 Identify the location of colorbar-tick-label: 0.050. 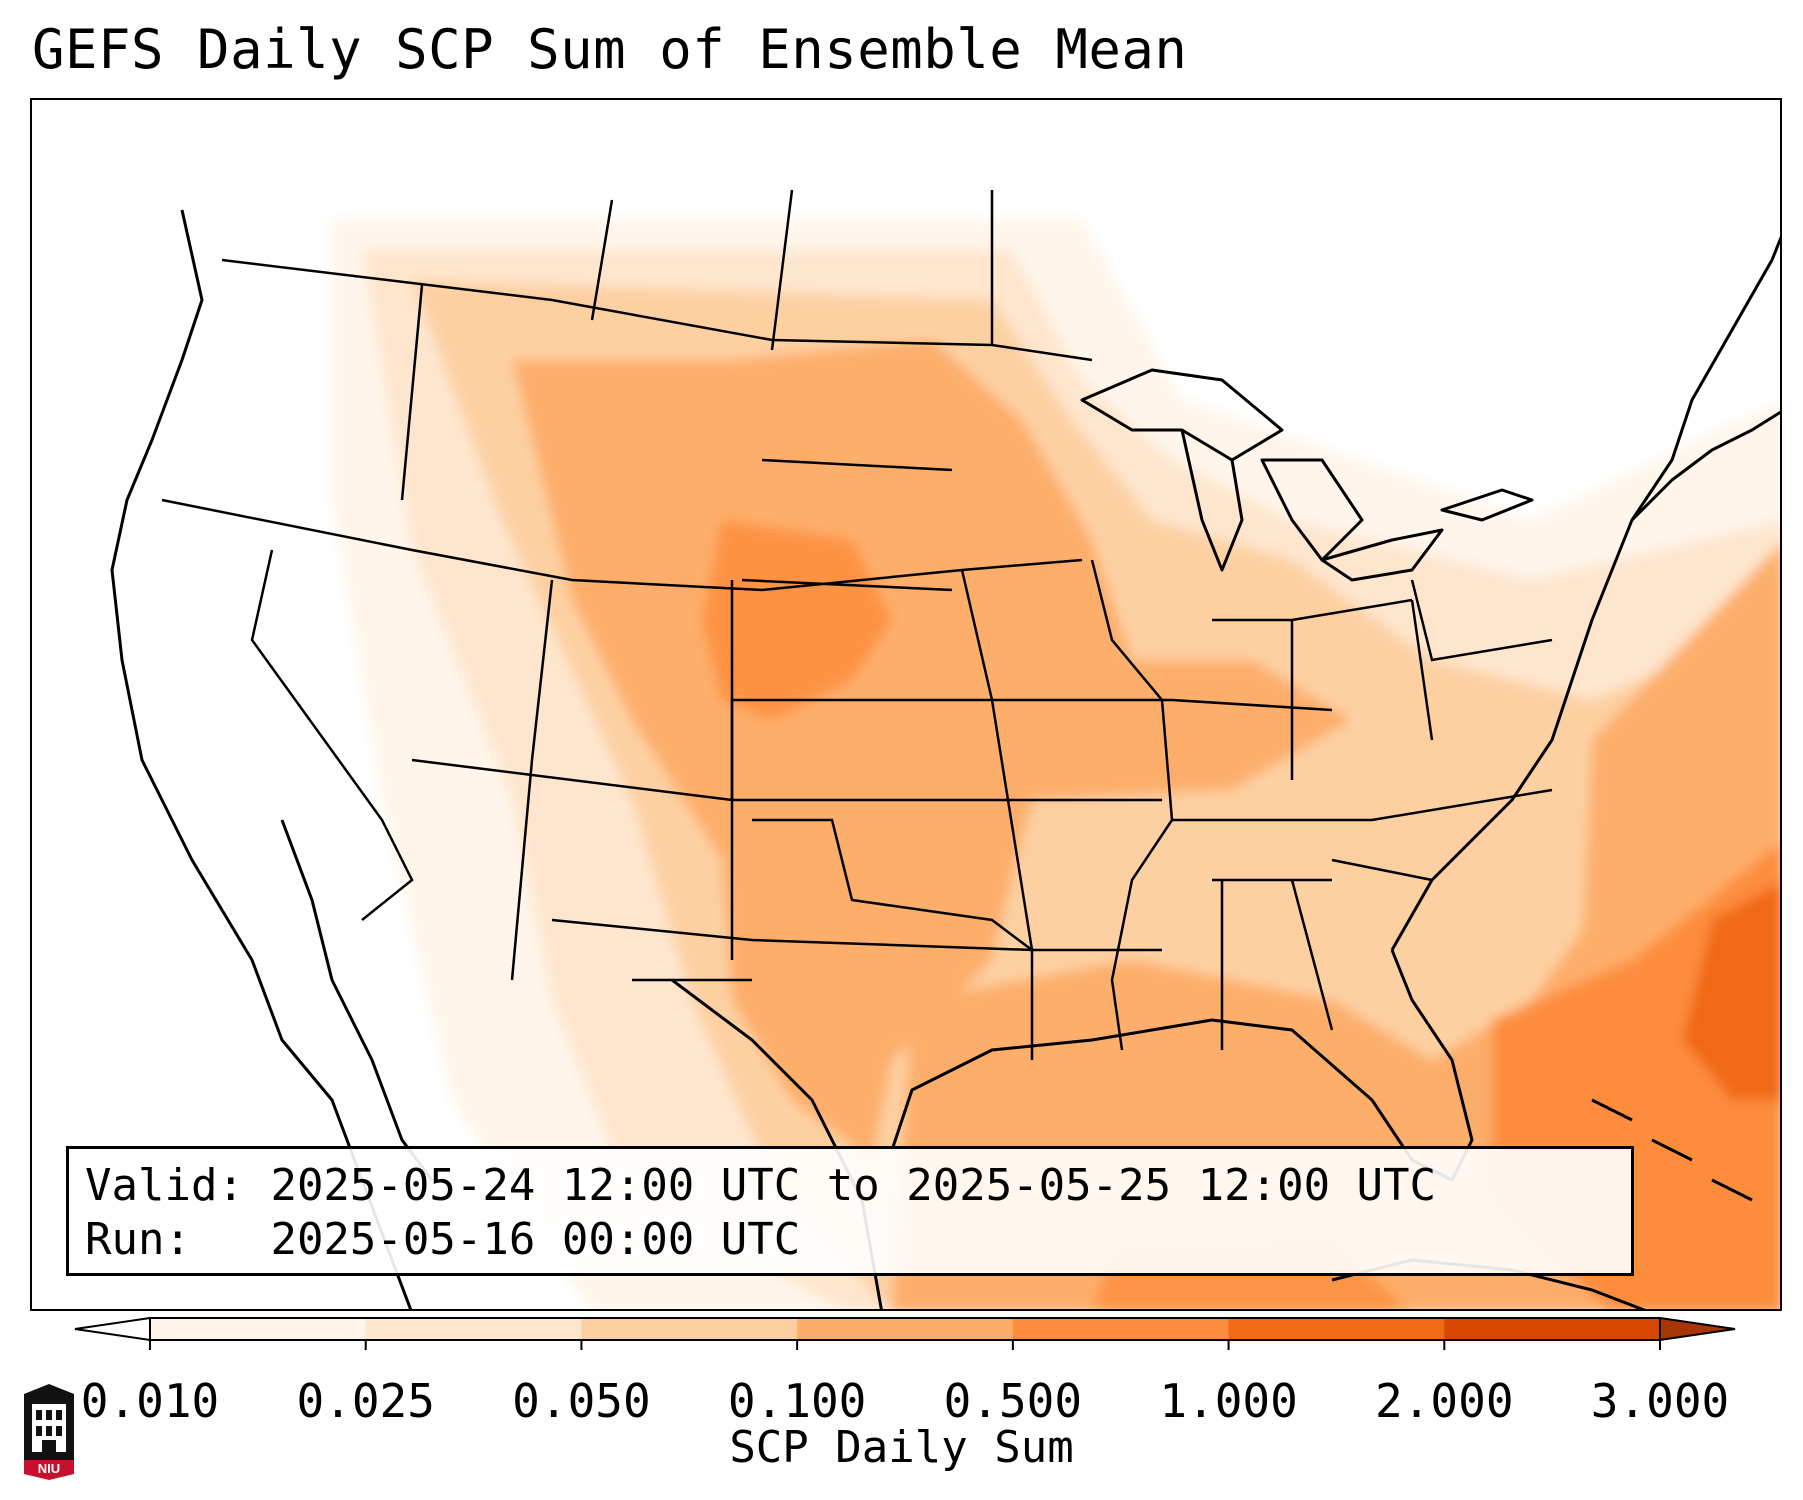
(581, 1401).